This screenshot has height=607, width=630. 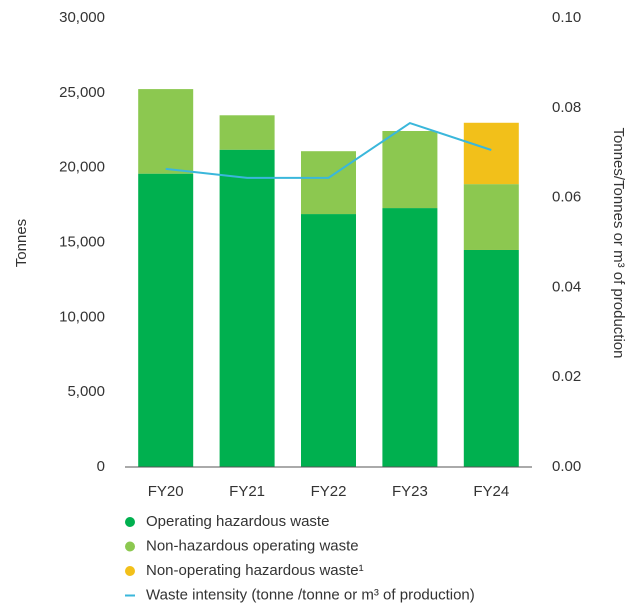 I want to click on y-tick-label: 10,000, so click(x=82, y=316).